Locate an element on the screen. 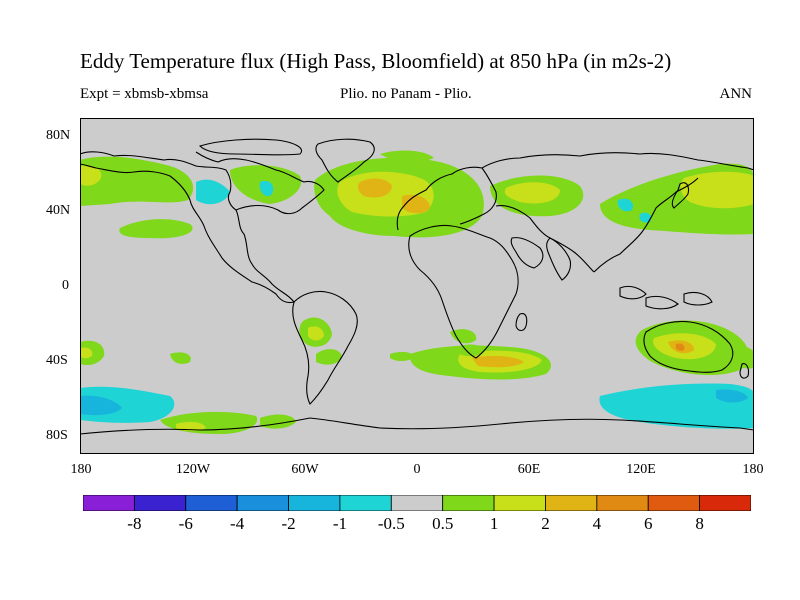  experiment-label: Expt = xbmsb-xbmsa is located at coordinates (144, 94).